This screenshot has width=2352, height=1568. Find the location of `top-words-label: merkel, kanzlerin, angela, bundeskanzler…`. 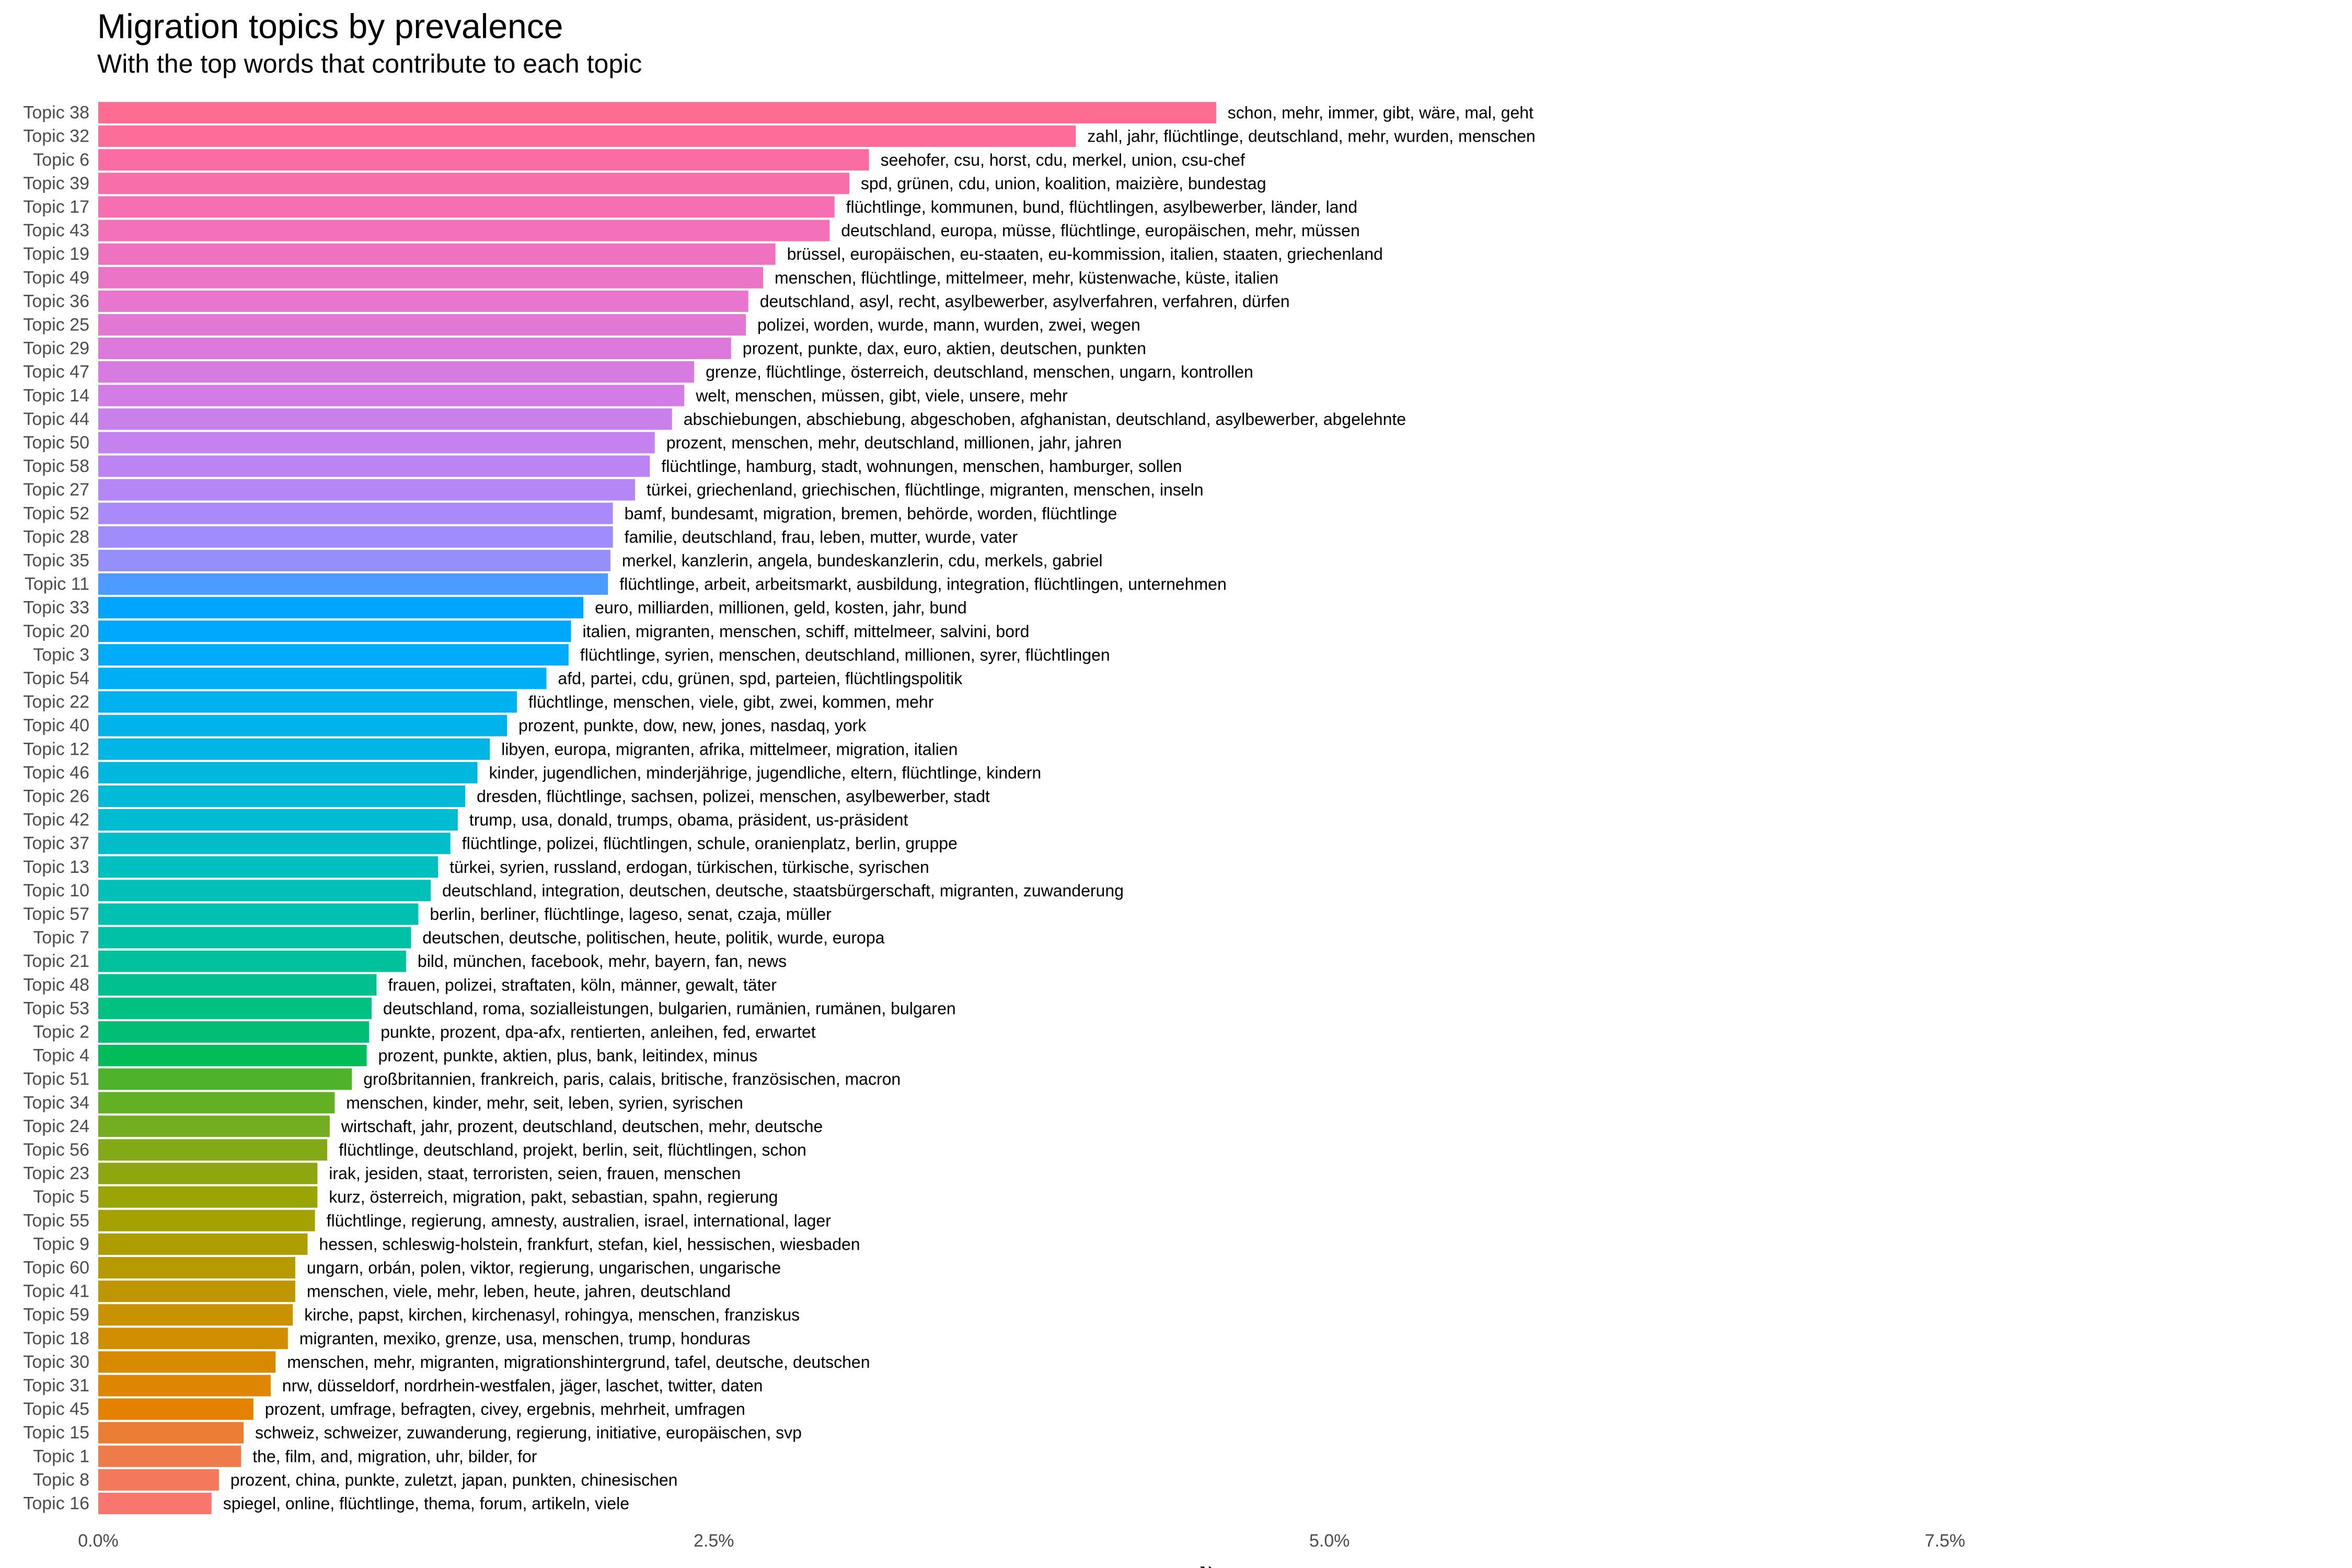

top-words-label: merkel, kanzlerin, angela, bundeskanzler… is located at coordinates (862, 560).